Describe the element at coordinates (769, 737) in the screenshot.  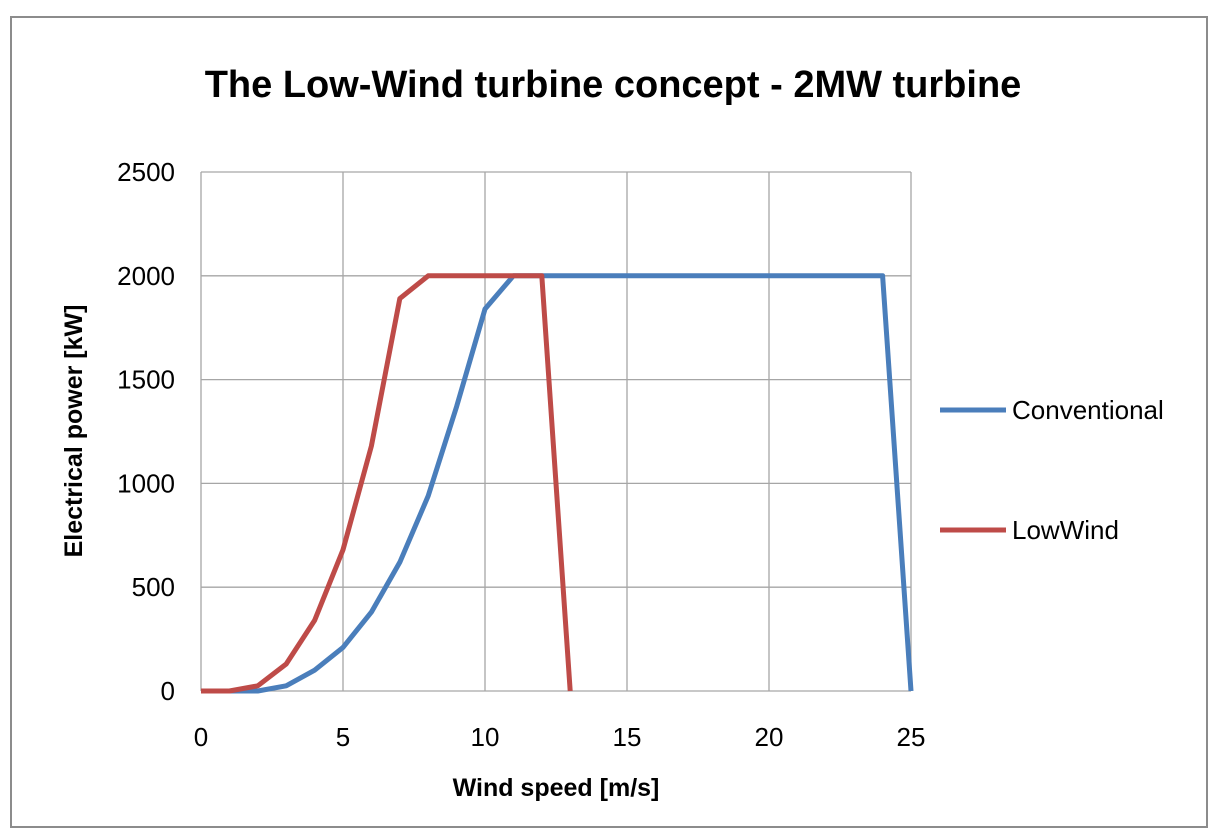
I see `x-tick-label: 20` at that location.